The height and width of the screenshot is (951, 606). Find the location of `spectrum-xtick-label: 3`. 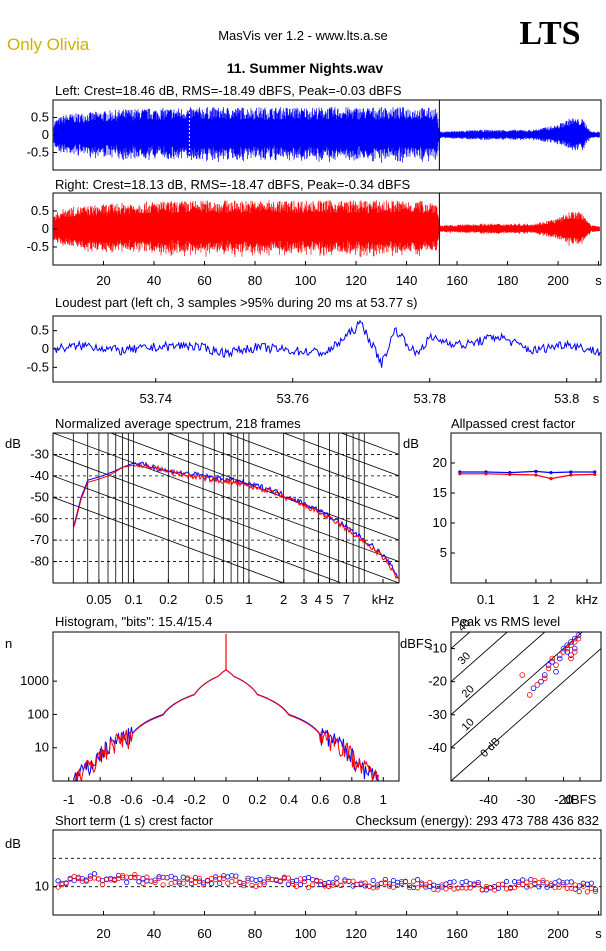

spectrum-xtick-label: 3 is located at coordinates (303, 599).